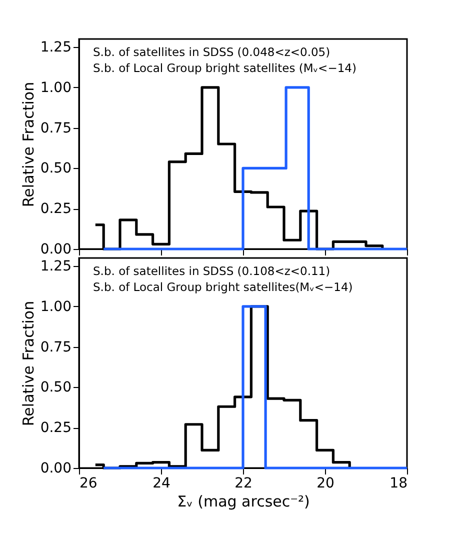 This screenshot has height=534, width=458. Describe the element at coordinates (224, 68) in the screenshot. I see `annotation: S.b. of Local Group bright satellites (Mᵥ<−14)` at that location.